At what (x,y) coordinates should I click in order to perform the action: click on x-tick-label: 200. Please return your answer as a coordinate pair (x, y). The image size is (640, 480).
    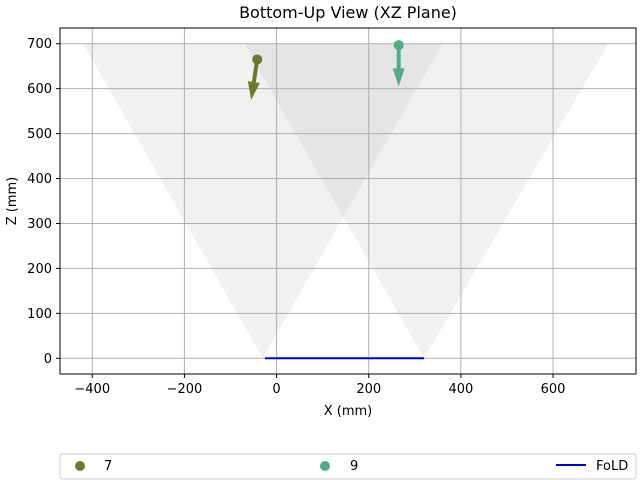
    Looking at the image, I should click on (368, 389).